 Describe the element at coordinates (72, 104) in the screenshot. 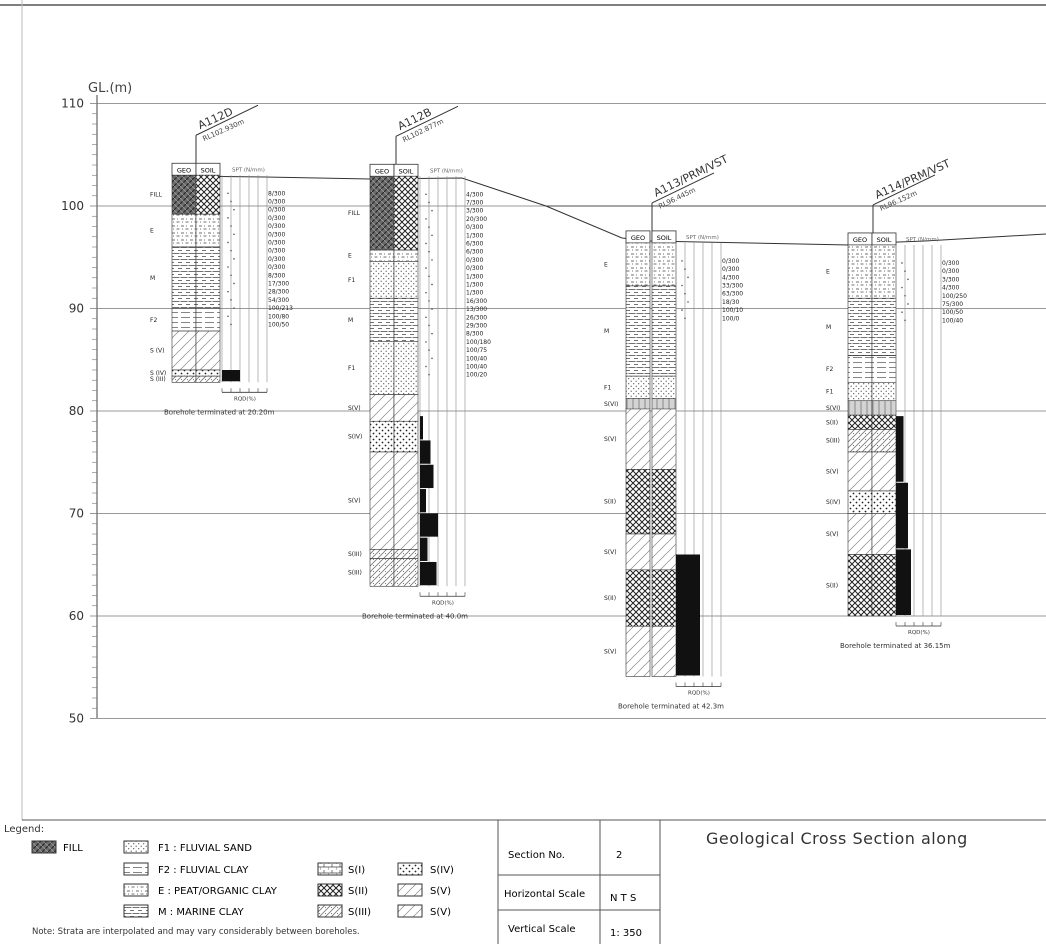

I see `y-tick-label: 110` at that location.